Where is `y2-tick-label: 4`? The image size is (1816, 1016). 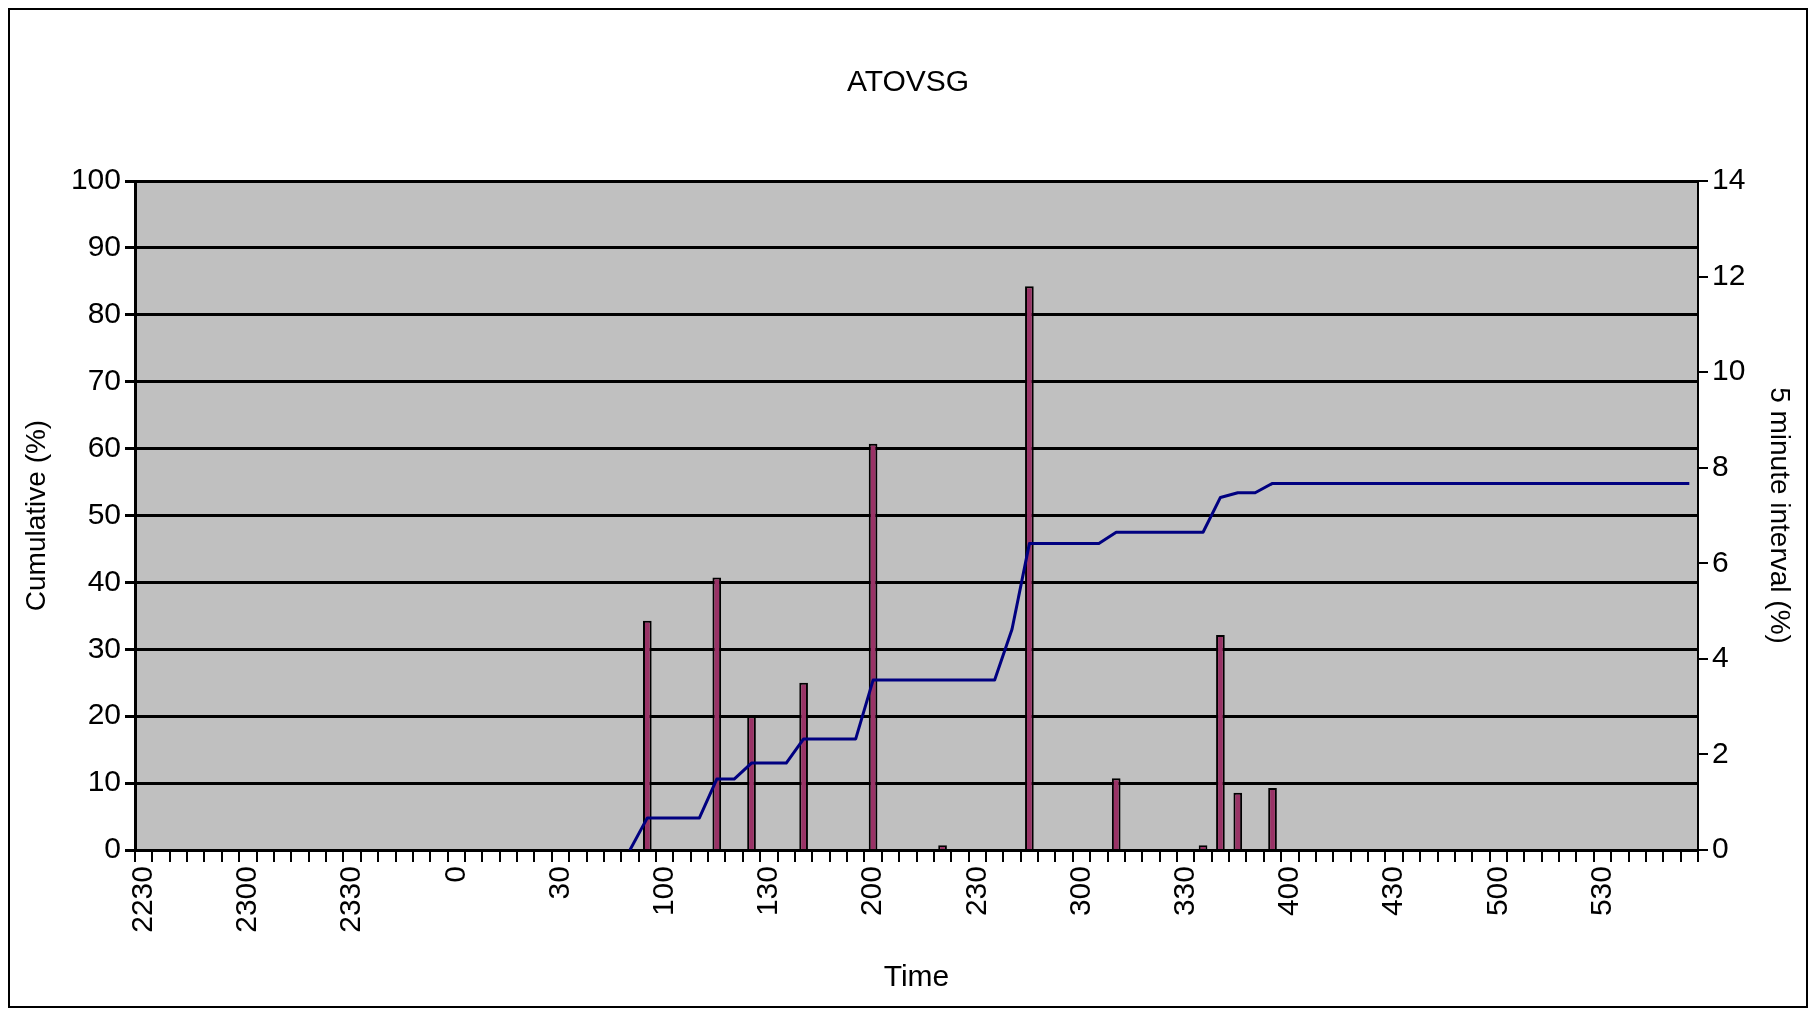 y2-tick-label: 4 is located at coordinates (1720, 657).